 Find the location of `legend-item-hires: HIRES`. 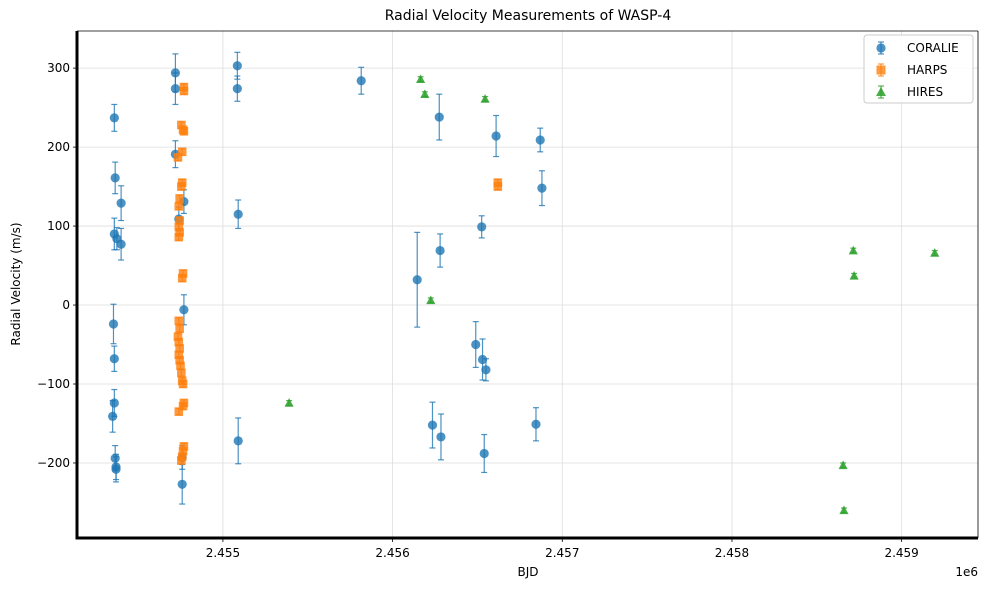

legend-item-hires: HIRES is located at coordinates (909, 92).